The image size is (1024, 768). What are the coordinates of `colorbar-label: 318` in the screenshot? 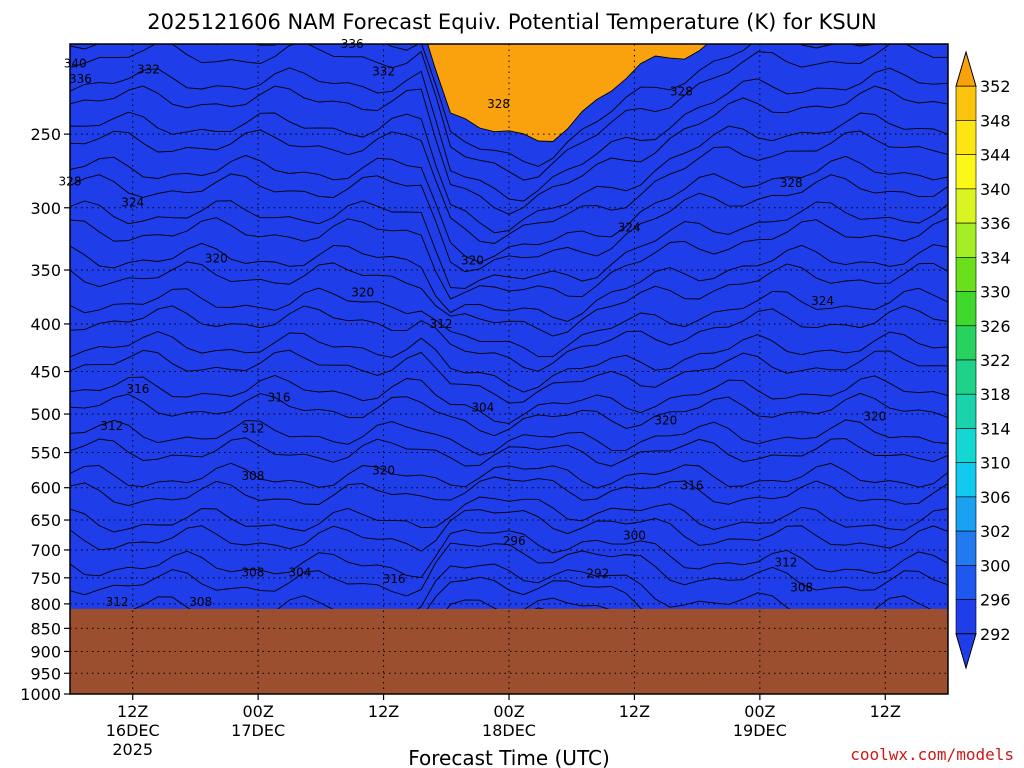 It's located at (995, 394).